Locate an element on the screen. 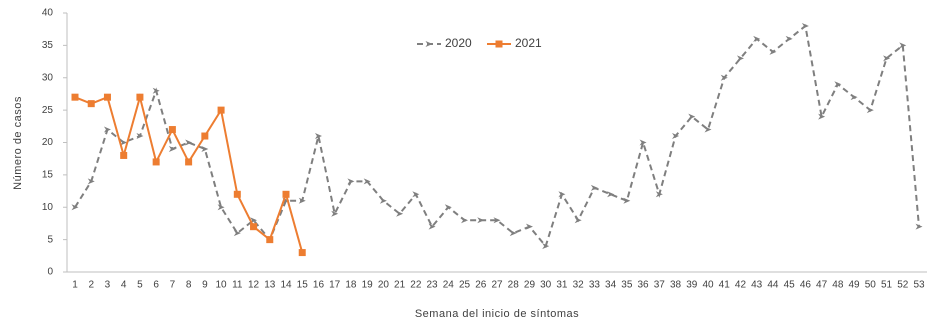 Image resolution: width=932 pixels, height=323 pixels. x-tick-label: 4 is located at coordinates (124, 285).